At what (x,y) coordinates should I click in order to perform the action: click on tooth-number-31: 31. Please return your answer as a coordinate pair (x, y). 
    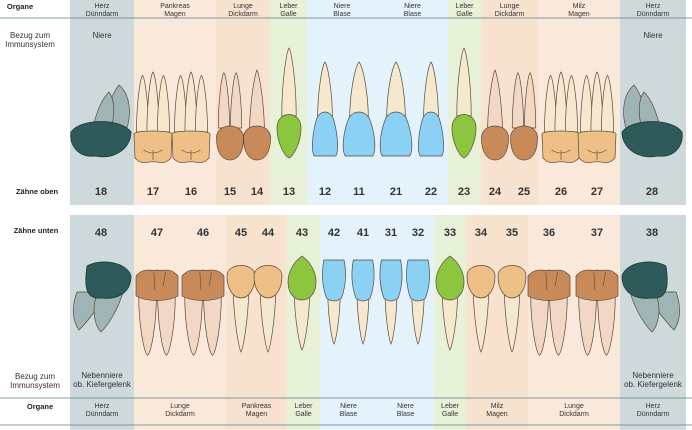
    Looking at the image, I should click on (391, 233).